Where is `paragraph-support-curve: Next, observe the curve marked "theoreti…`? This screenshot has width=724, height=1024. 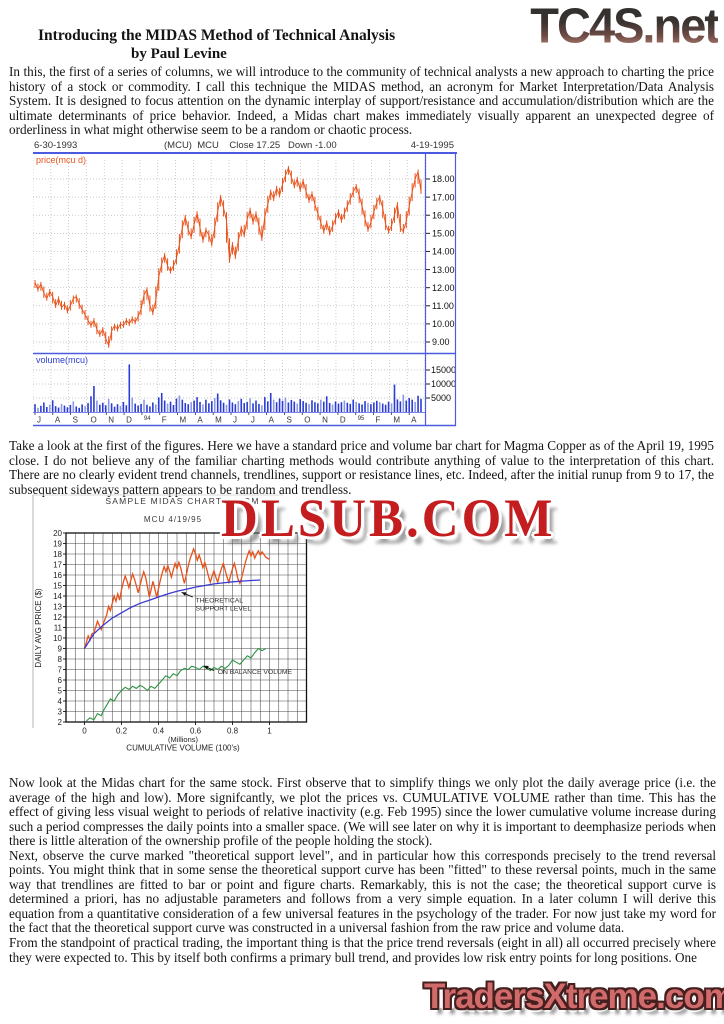 paragraph-support-curve: Next, observe the curve marked "theoreti… is located at coordinates (362, 891).